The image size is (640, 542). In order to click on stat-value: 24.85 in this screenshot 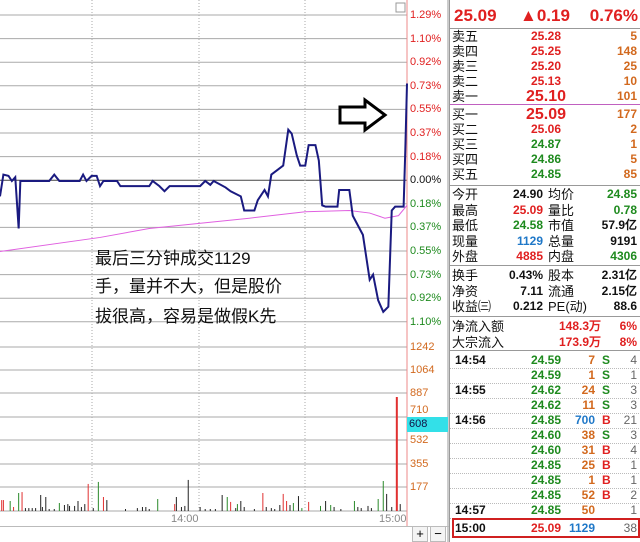, I will do `click(621, 194)`.